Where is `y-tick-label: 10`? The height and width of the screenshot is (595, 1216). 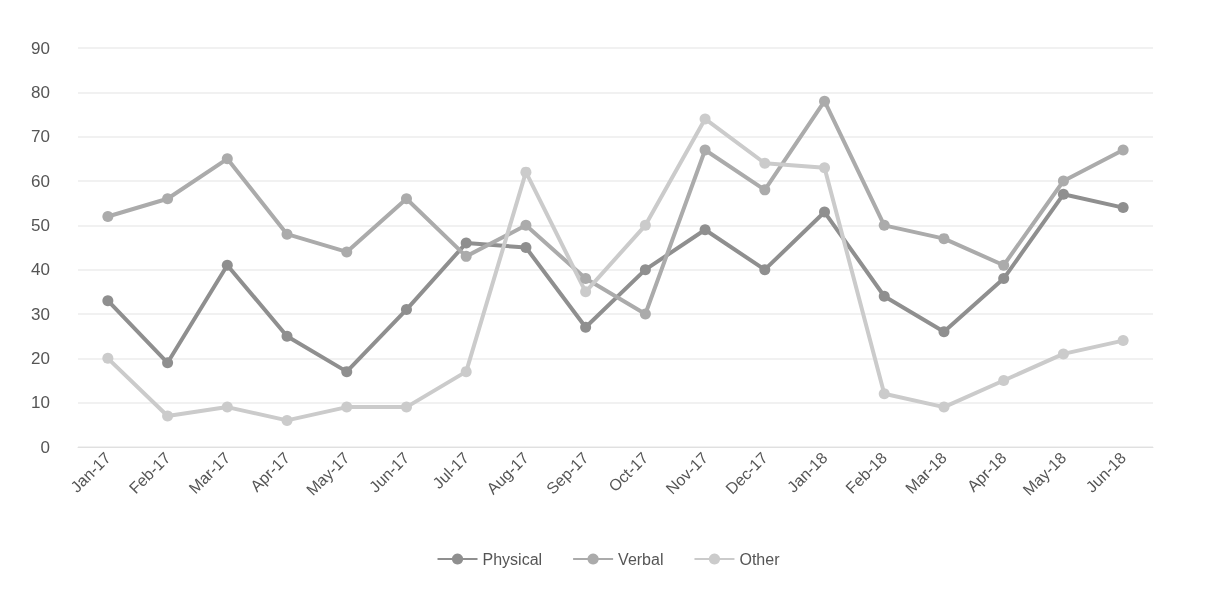 y-tick-label: 10 is located at coordinates (40, 403).